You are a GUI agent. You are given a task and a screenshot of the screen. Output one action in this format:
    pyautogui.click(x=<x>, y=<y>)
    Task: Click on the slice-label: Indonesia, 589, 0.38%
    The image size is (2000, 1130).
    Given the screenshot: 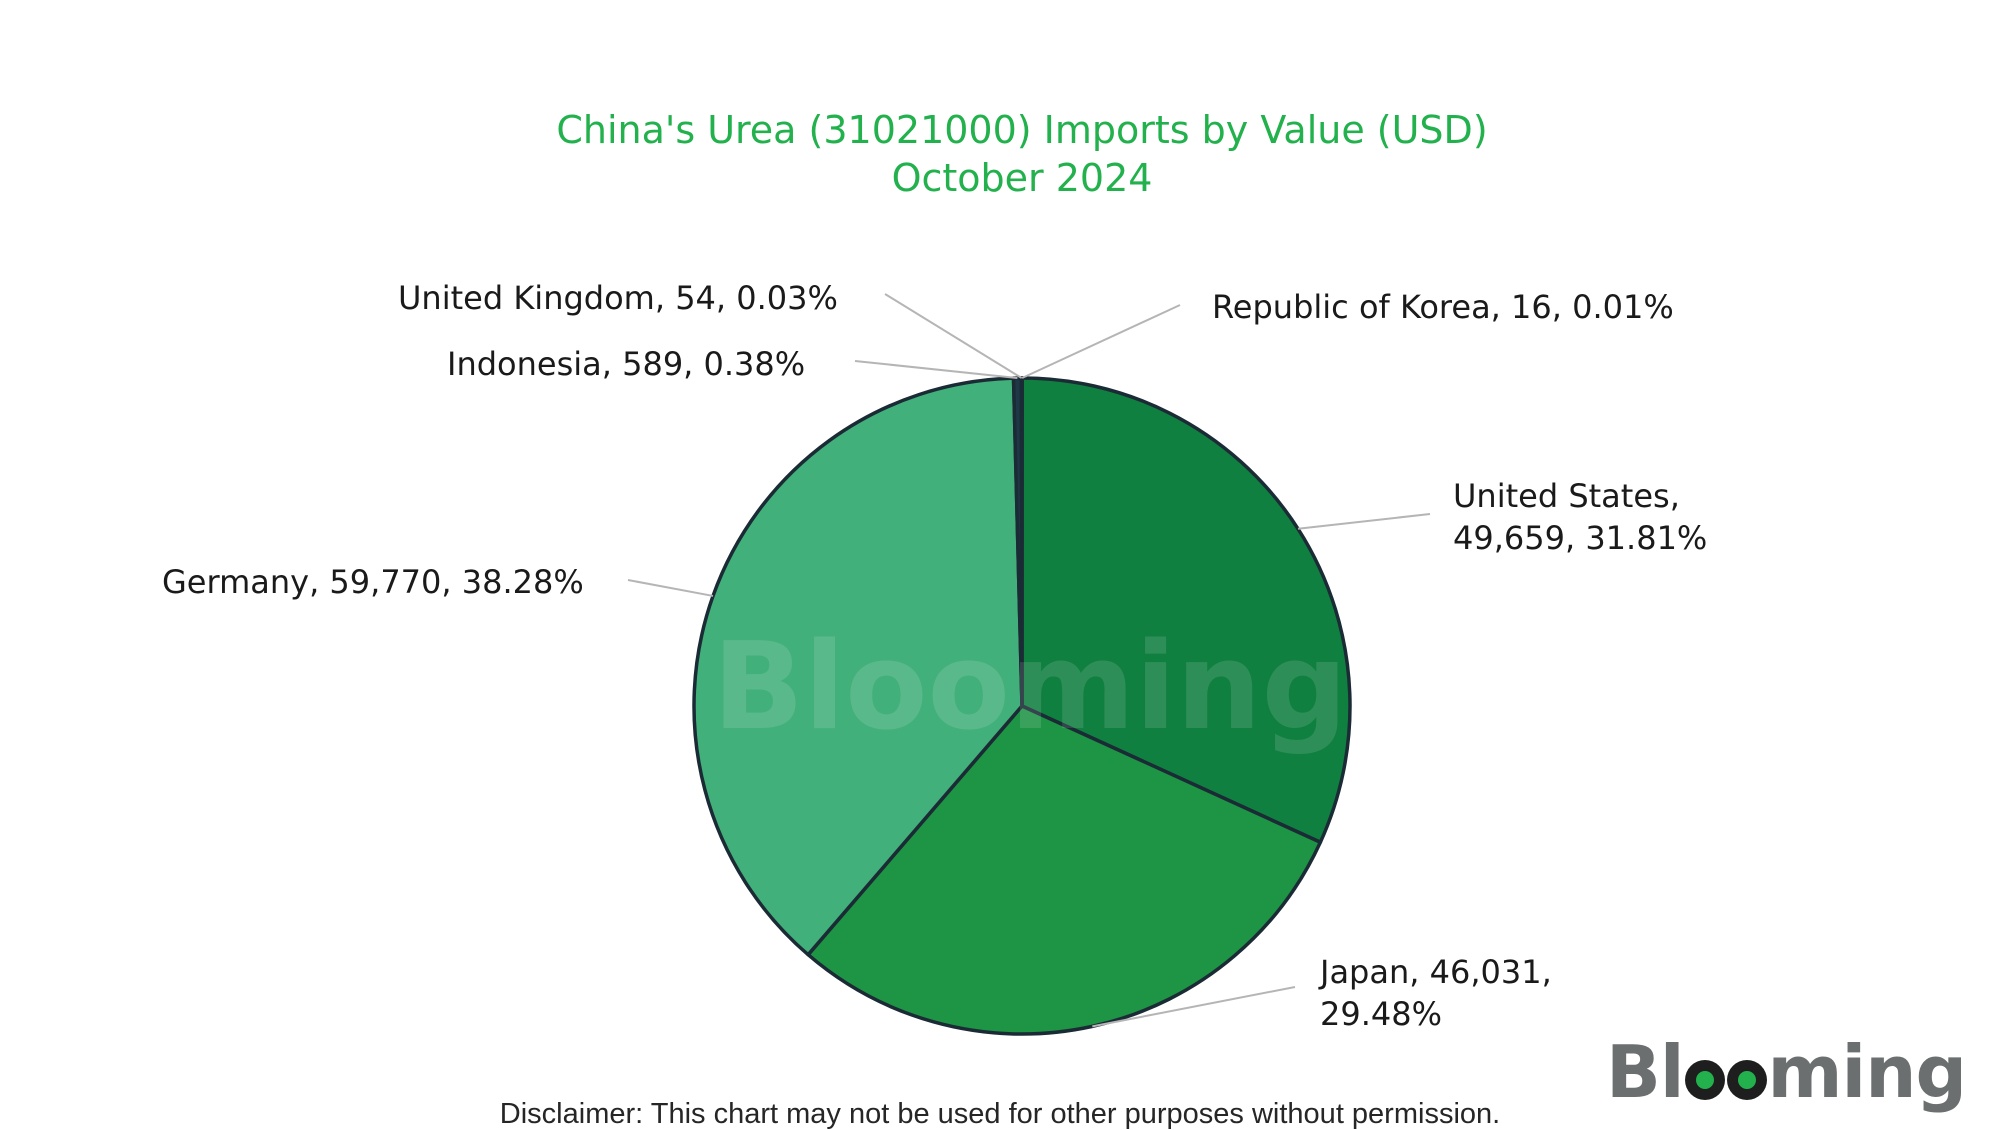 What is the action you would take?
    pyautogui.click(x=626, y=364)
    